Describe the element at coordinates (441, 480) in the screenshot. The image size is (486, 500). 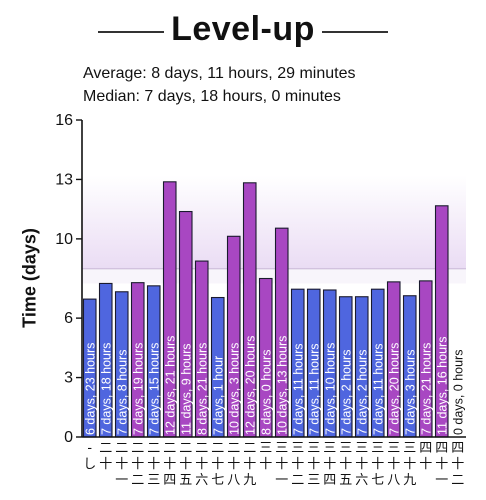
I see `x-tick-label-23-3: 一` at that location.